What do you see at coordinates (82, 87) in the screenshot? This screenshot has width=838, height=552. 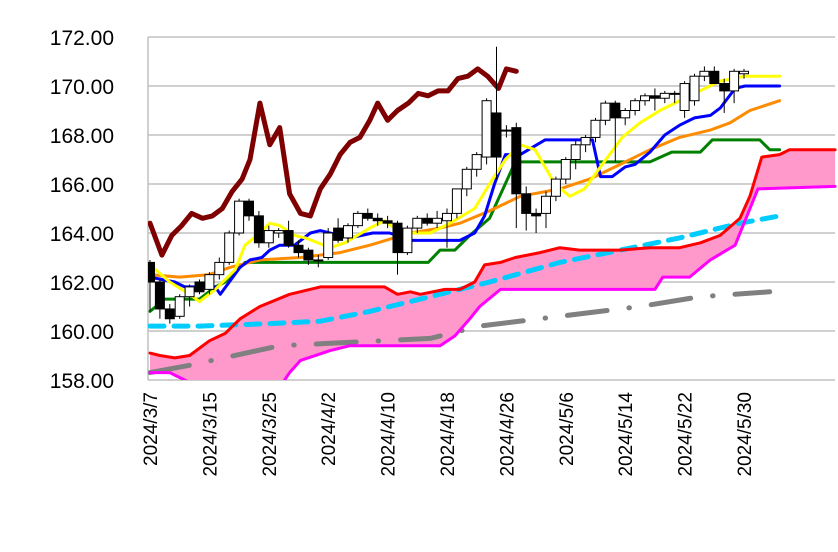 I see `y-tick-label: 170.00` at bounding box center [82, 87].